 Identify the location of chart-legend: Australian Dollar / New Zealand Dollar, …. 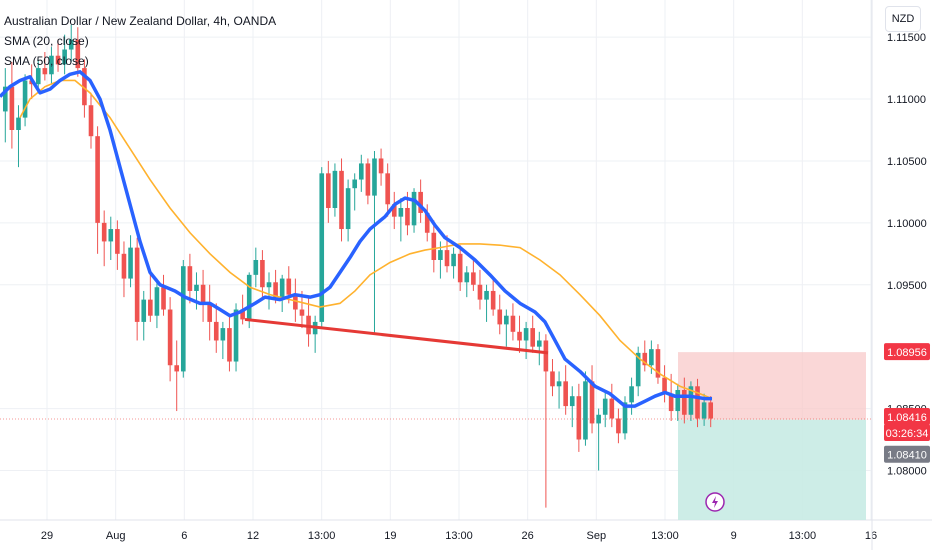
(140, 41).